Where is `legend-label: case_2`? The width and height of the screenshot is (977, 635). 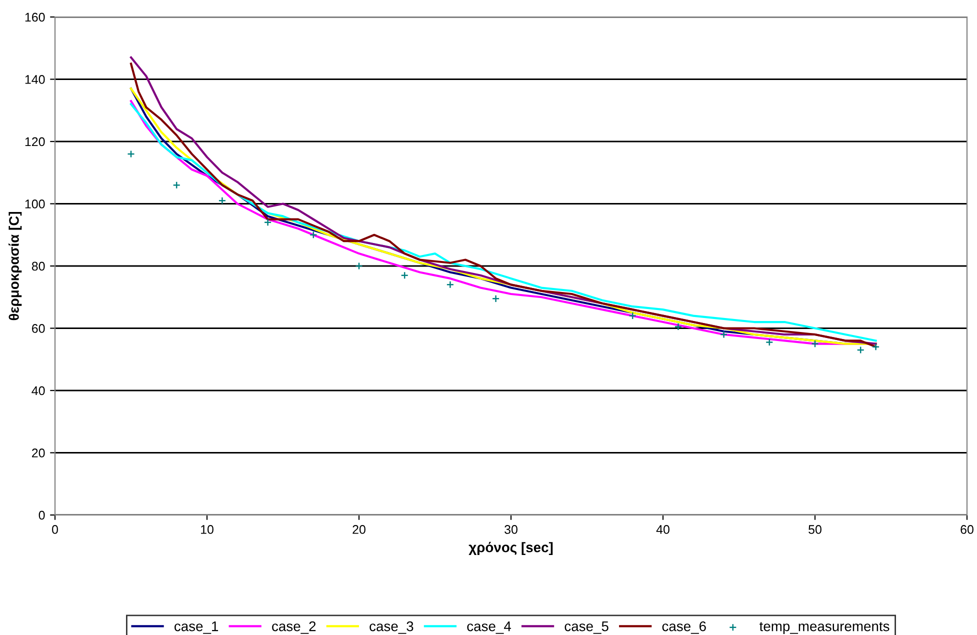
legend-label: case_2 is located at coordinates (294, 627).